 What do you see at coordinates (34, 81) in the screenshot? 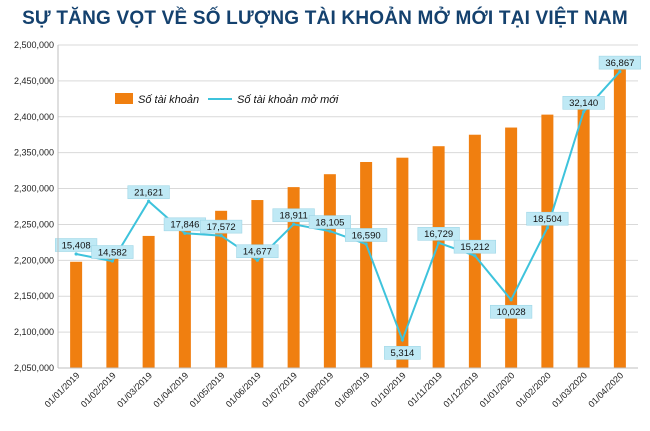
I see `y-tick-label: 2,450,000` at bounding box center [34, 81].